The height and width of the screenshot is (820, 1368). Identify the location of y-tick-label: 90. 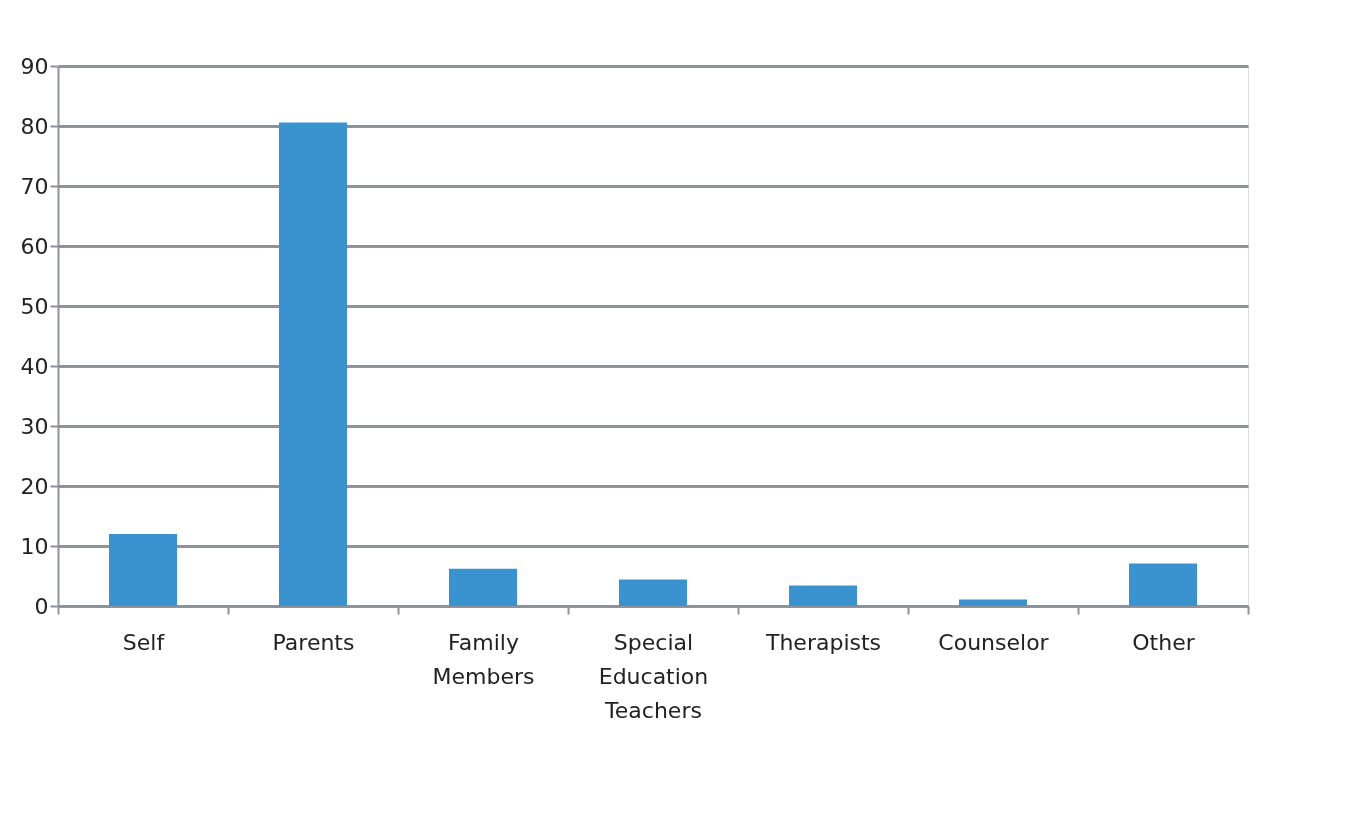
(34, 66).